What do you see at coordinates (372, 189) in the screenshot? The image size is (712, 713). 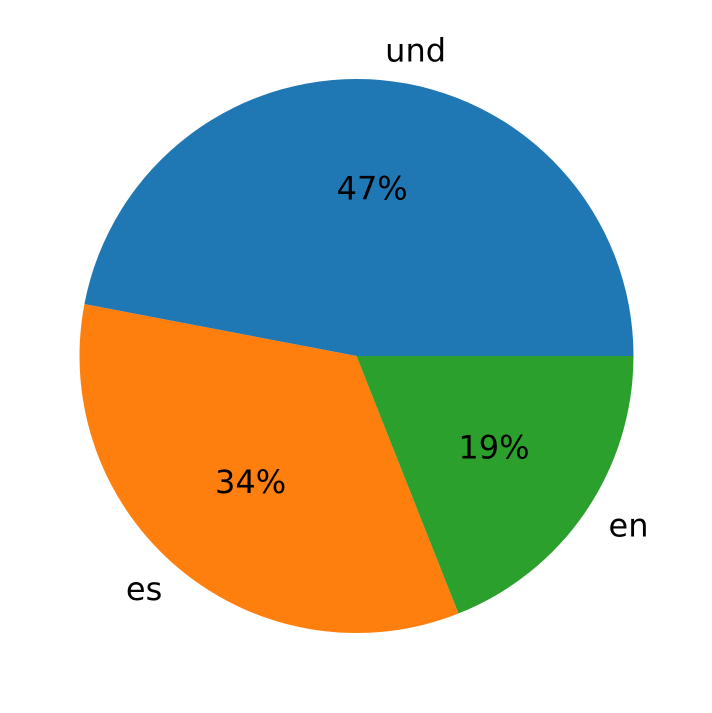 I see `slice-percent-und: 47%` at bounding box center [372, 189].